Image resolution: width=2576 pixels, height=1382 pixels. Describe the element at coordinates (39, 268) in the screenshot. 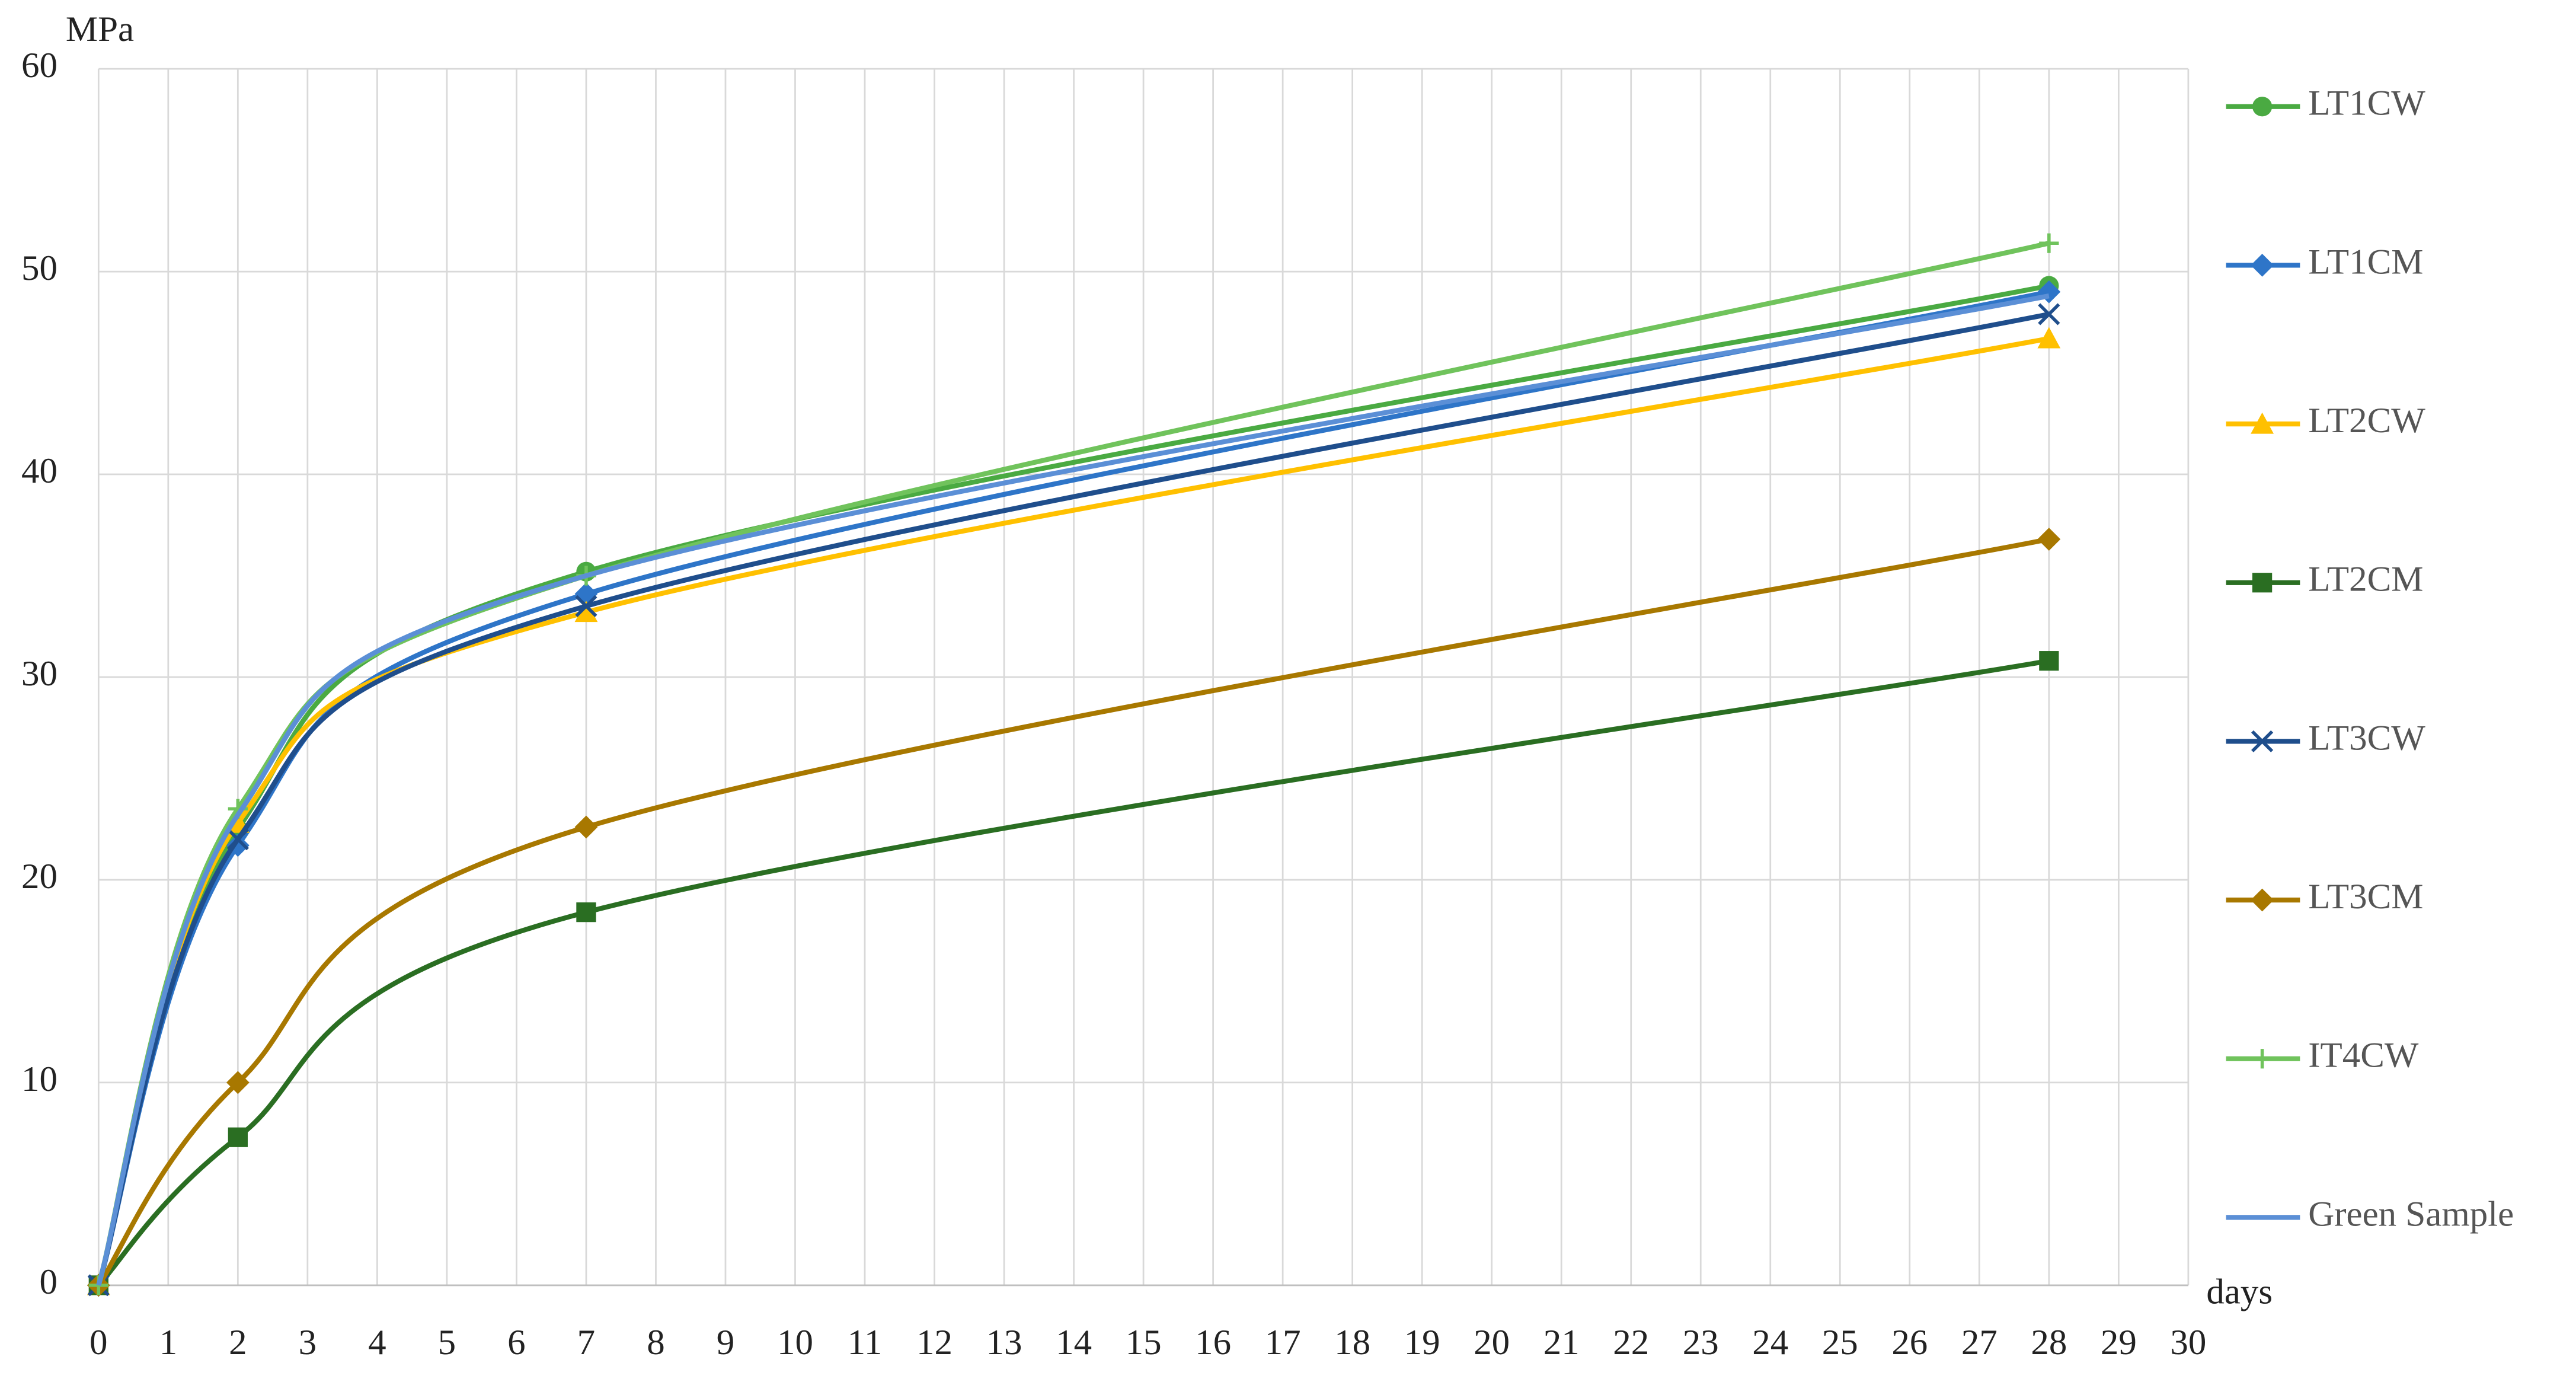

I see `y-tick-label: 50` at that location.